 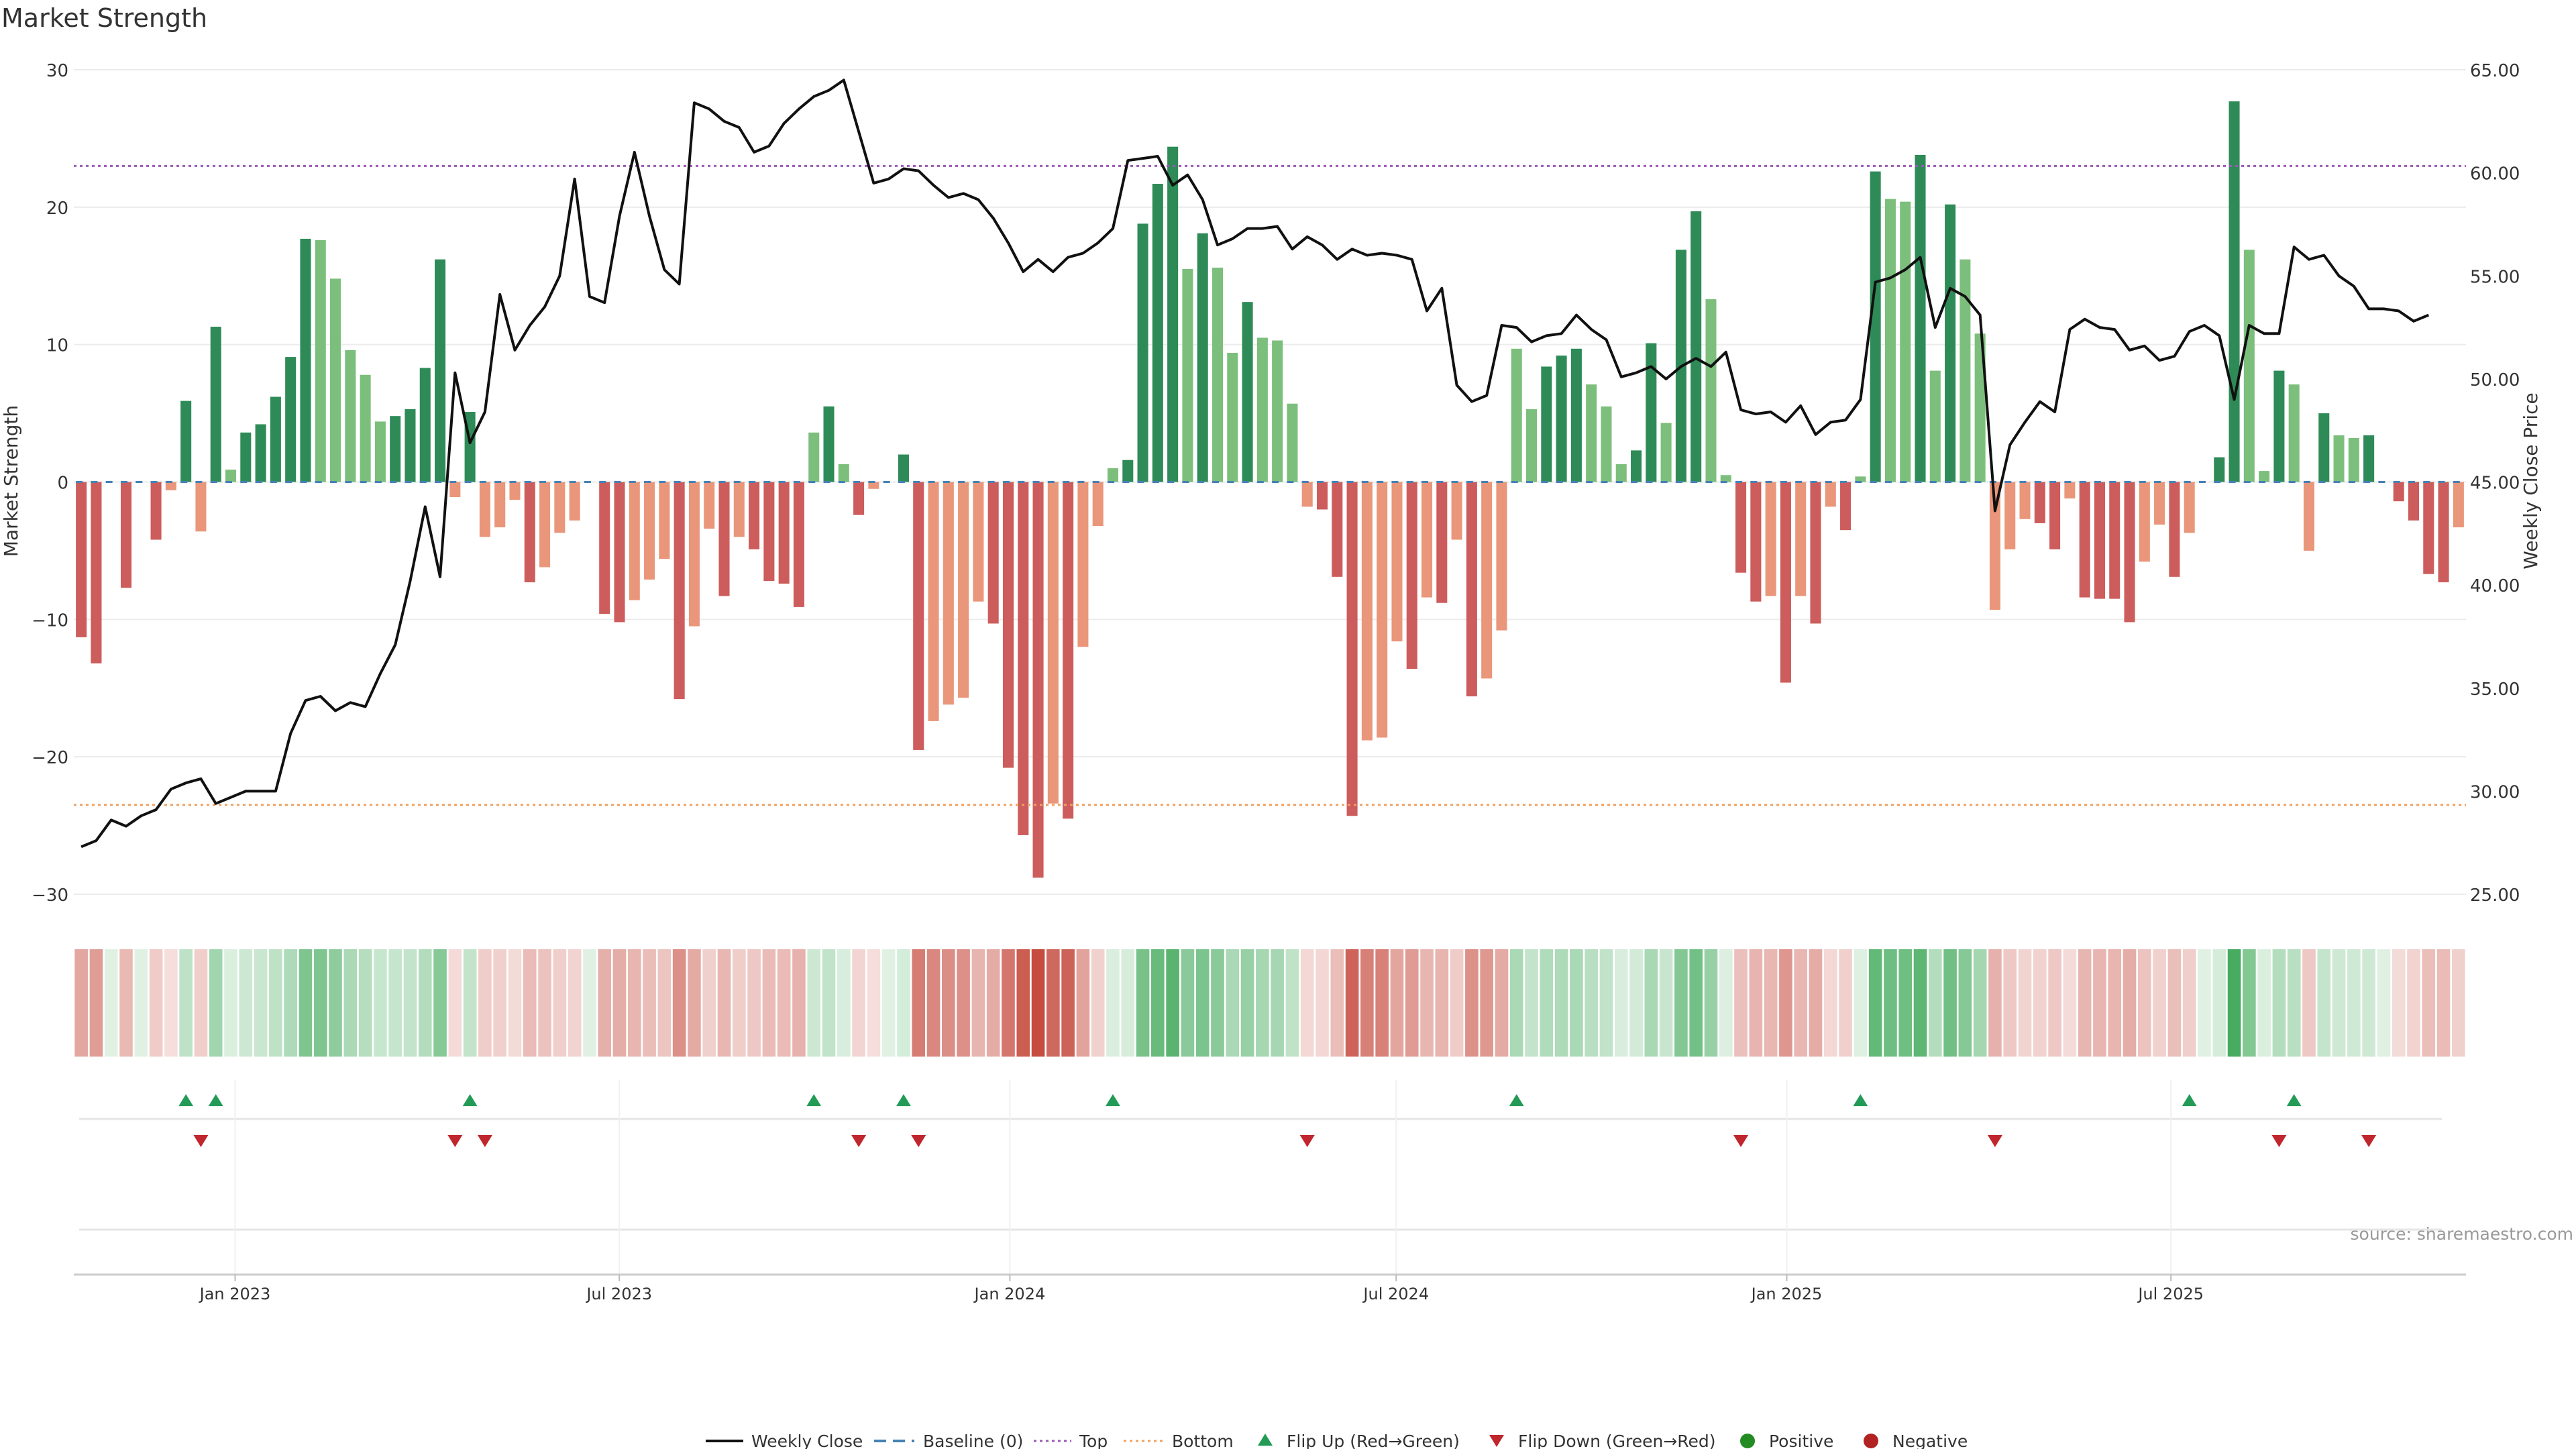 What do you see at coordinates (2495, 277) in the screenshot?
I see `y2-tick-label: 55.00` at bounding box center [2495, 277].